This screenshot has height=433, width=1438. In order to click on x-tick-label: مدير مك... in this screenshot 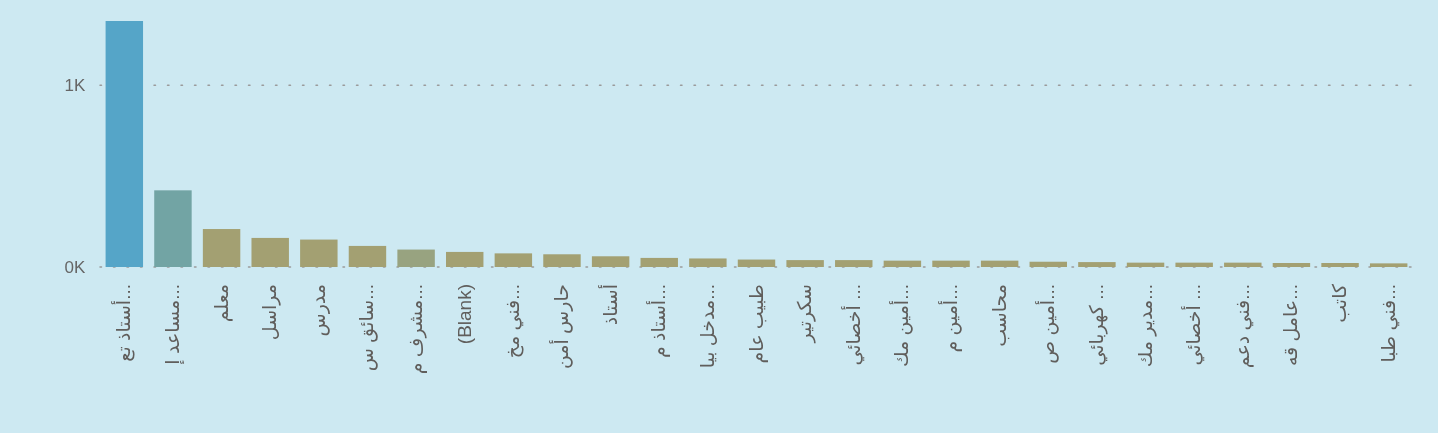, I will do `click(1145, 326)`.